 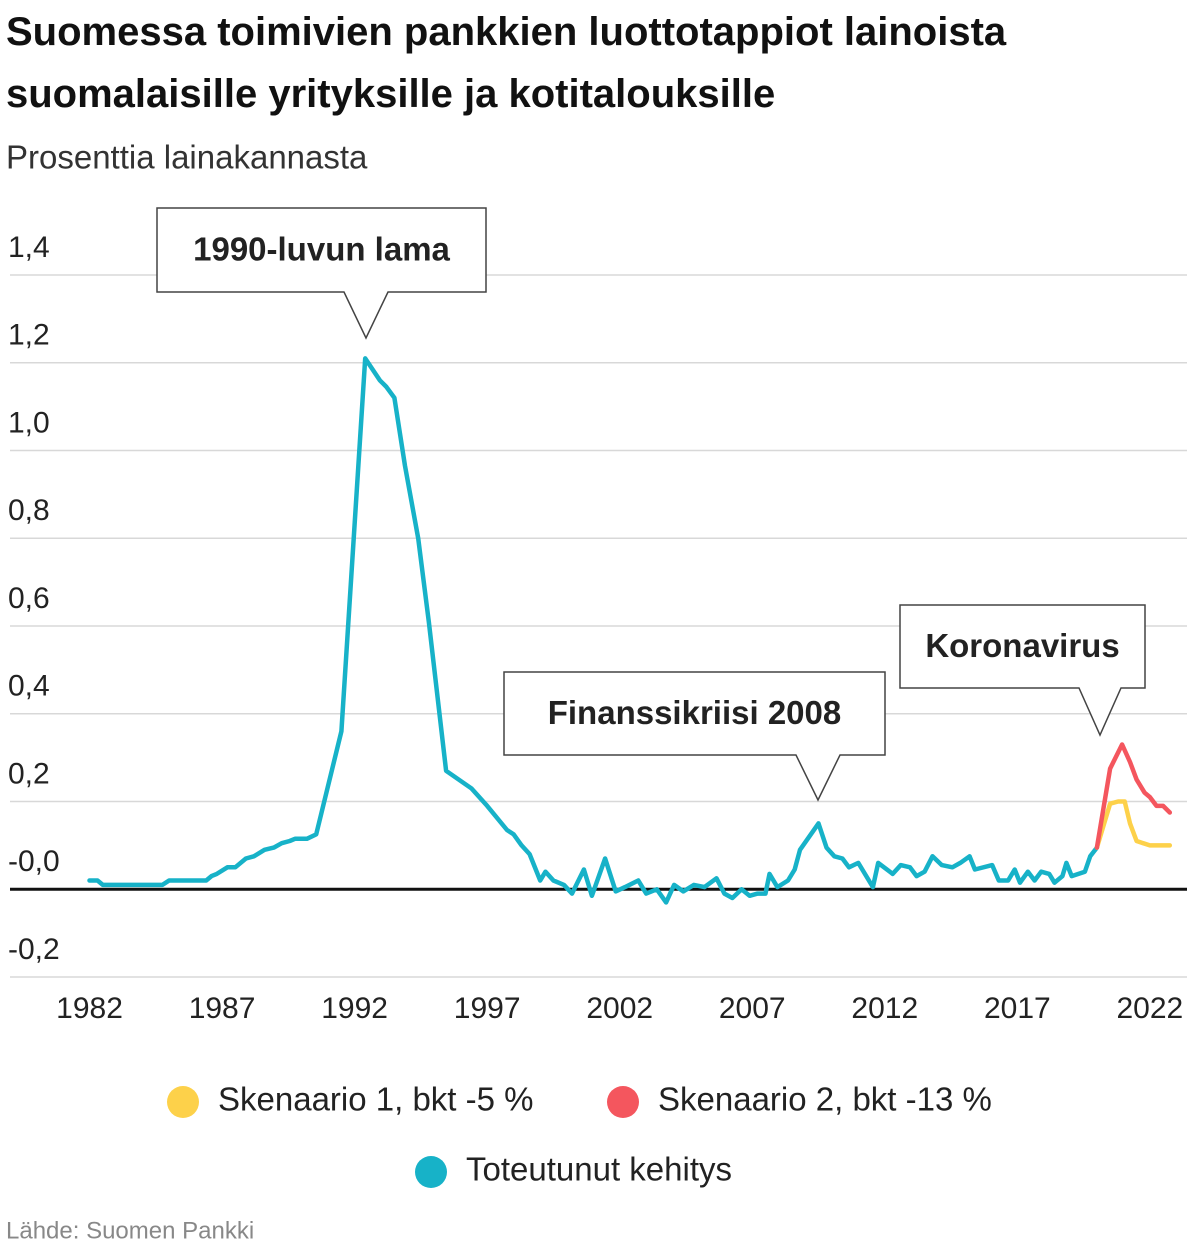 I want to click on x-tick-label: 1997, so click(x=487, y=1008).